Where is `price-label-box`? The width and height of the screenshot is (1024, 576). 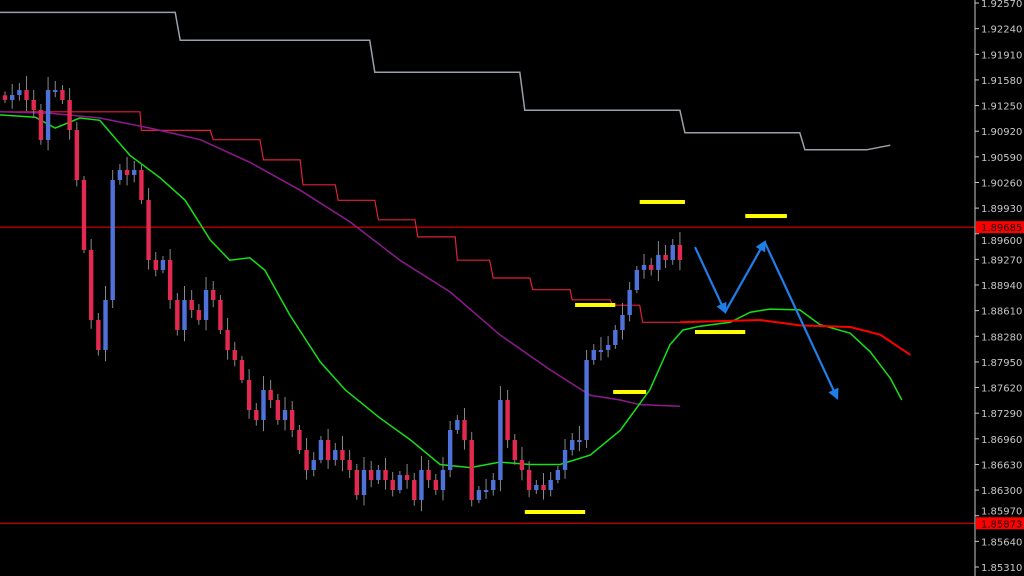
price-label-box is located at coordinates (1000, 523).